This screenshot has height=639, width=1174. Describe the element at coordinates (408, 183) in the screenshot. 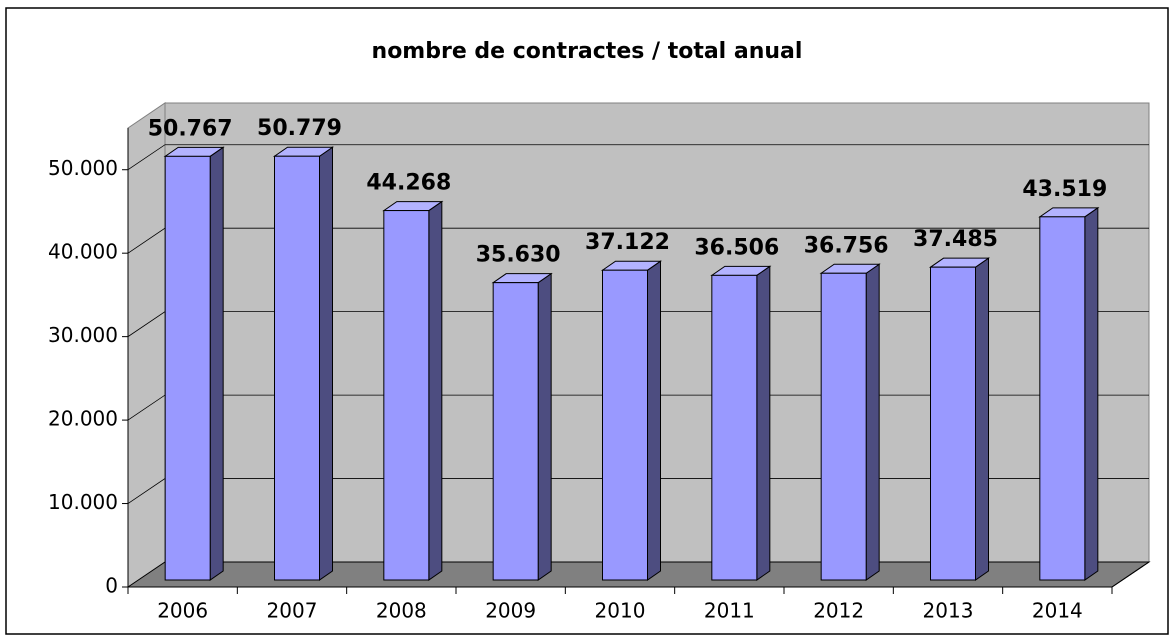

I see `value-label: 44.268` at that location.